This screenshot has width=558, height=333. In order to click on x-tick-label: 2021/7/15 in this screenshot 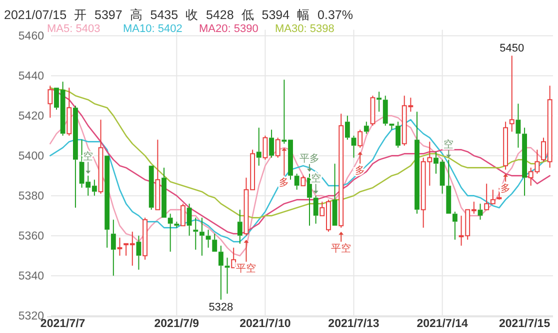, I will do `click(524, 324)`.